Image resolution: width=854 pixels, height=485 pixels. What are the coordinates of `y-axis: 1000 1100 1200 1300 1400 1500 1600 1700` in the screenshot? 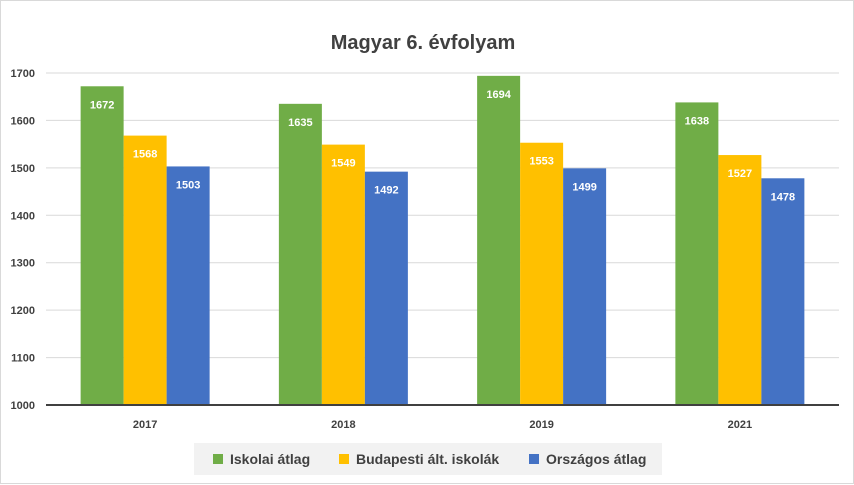 It's located at (23, 240).